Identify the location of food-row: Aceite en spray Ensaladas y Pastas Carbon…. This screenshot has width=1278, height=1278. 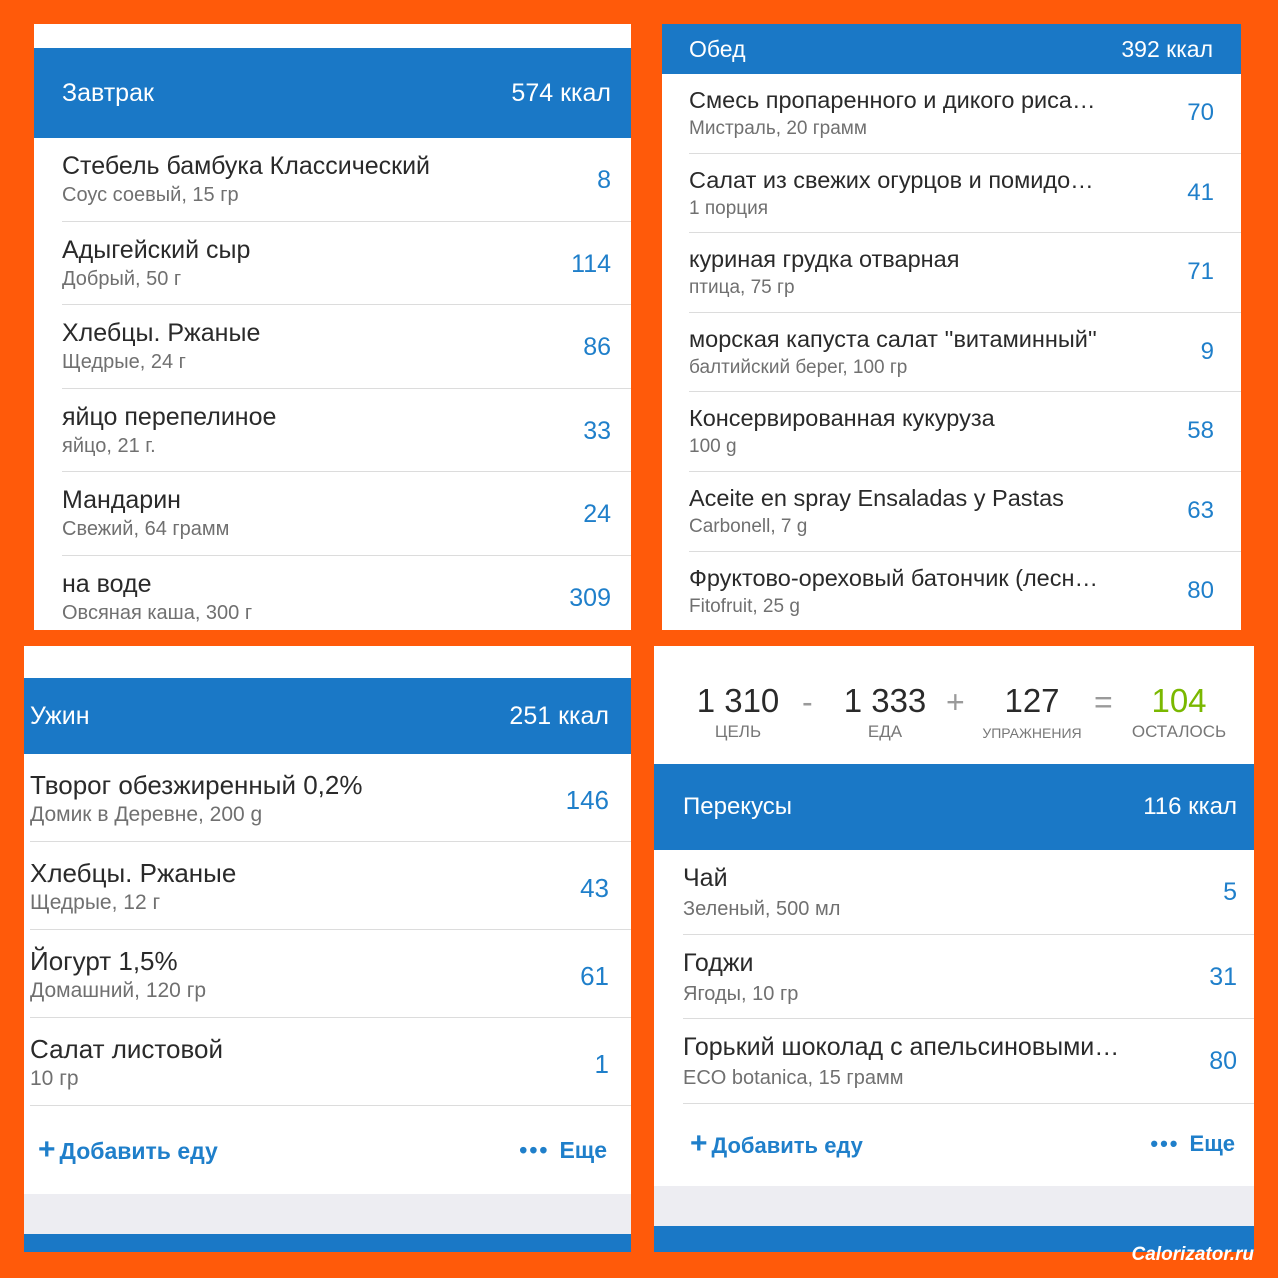
(965, 512).